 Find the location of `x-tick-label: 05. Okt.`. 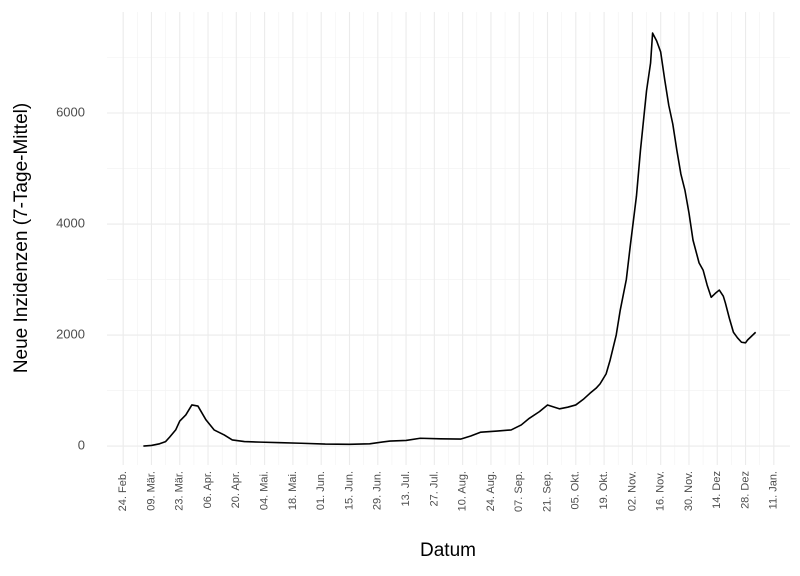

x-tick-label: 05. Okt. is located at coordinates (576, 490).